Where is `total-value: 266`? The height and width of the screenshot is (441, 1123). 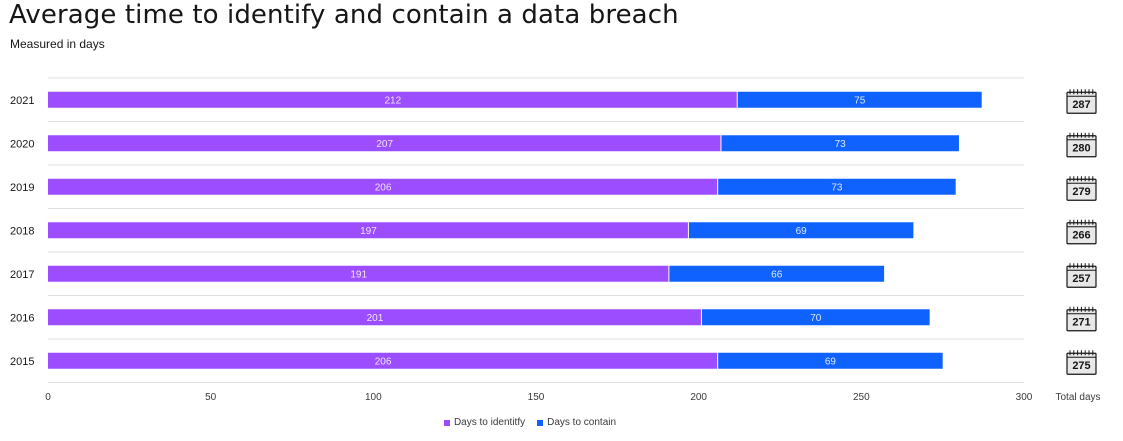 total-value: 266 is located at coordinates (1081, 235).